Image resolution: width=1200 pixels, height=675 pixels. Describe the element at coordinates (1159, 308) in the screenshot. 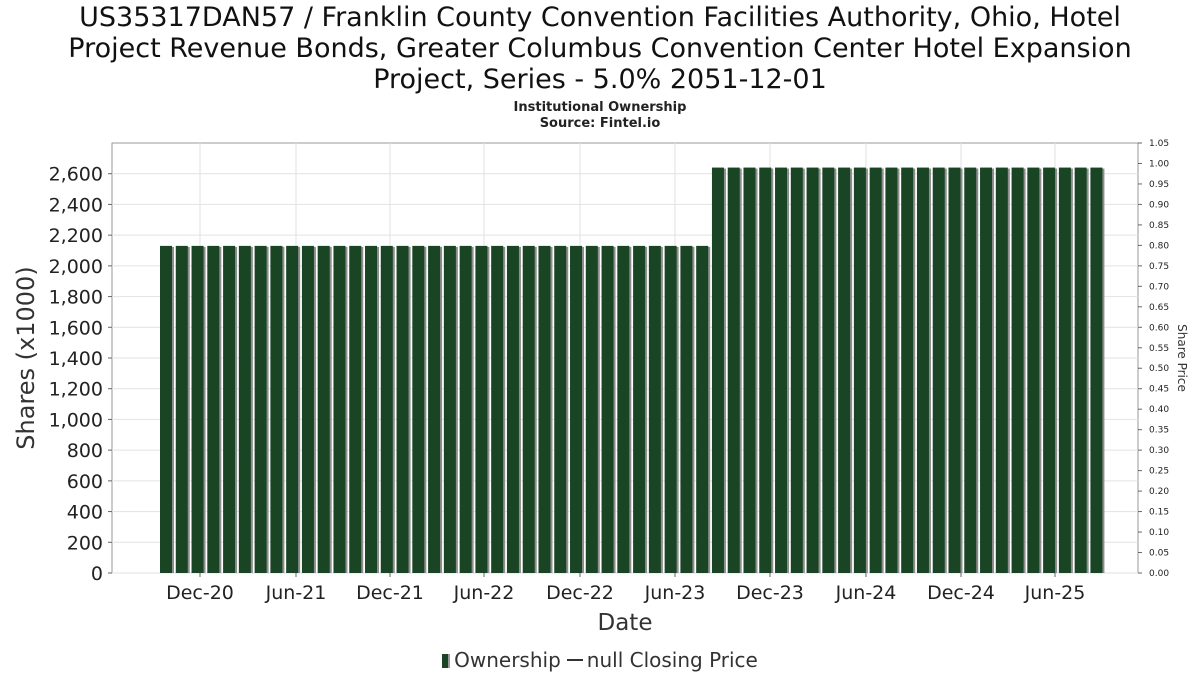

I see `y2-tick-label: 0.65` at that location.